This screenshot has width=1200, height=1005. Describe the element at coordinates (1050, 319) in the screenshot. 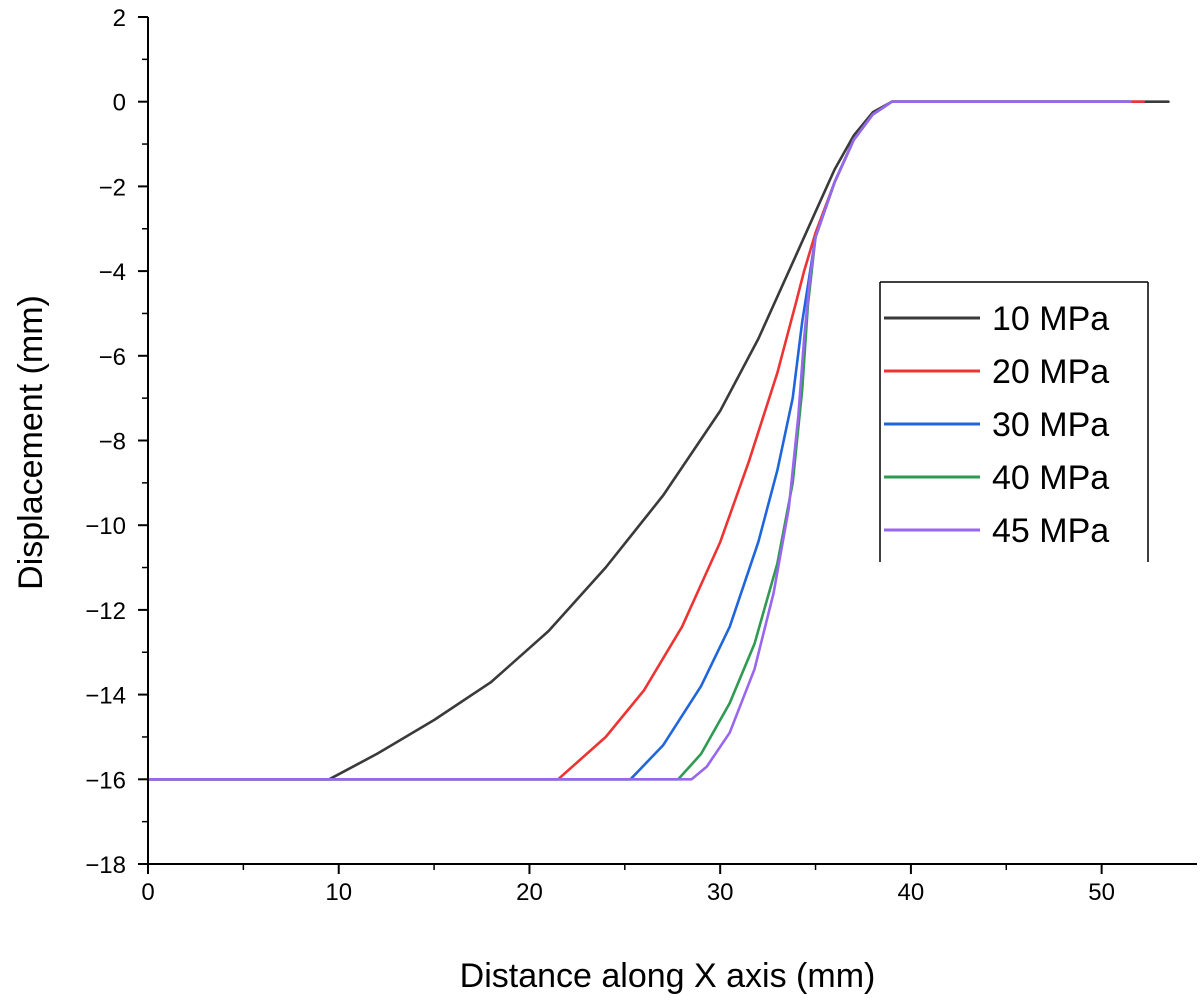

I see `legend-label-1: 10 MPa` at that location.